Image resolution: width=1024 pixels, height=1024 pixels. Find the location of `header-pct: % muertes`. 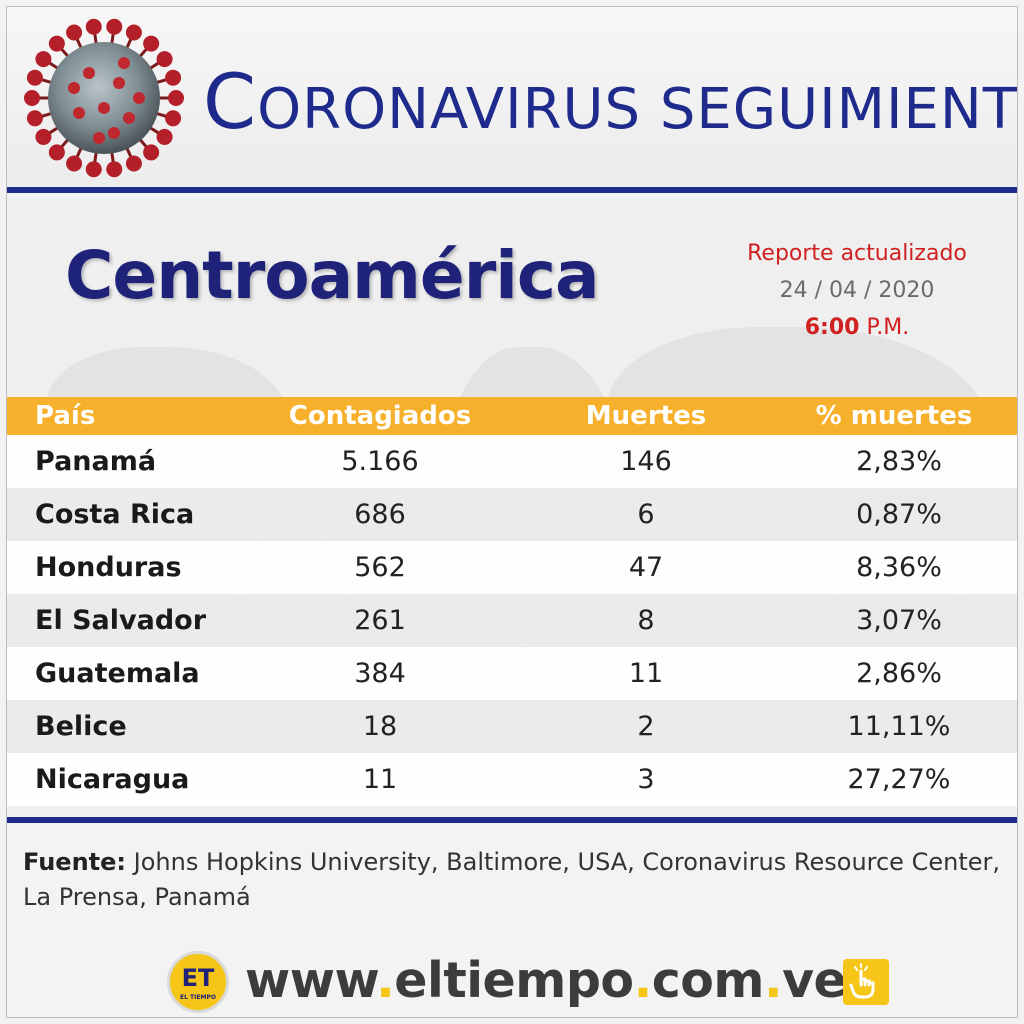

header-pct: % muertes is located at coordinates (894, 416).